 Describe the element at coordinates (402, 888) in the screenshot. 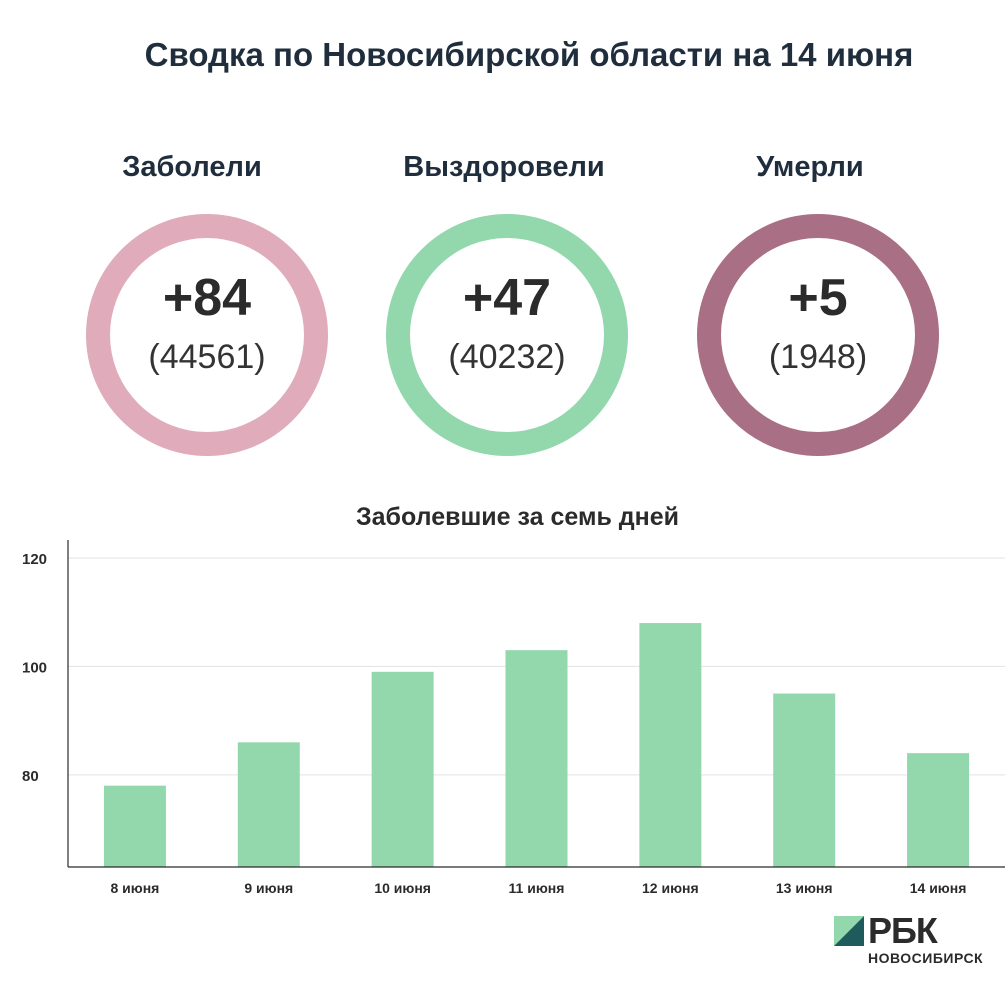

I see `x-tick-label: 10 июня` at that location.